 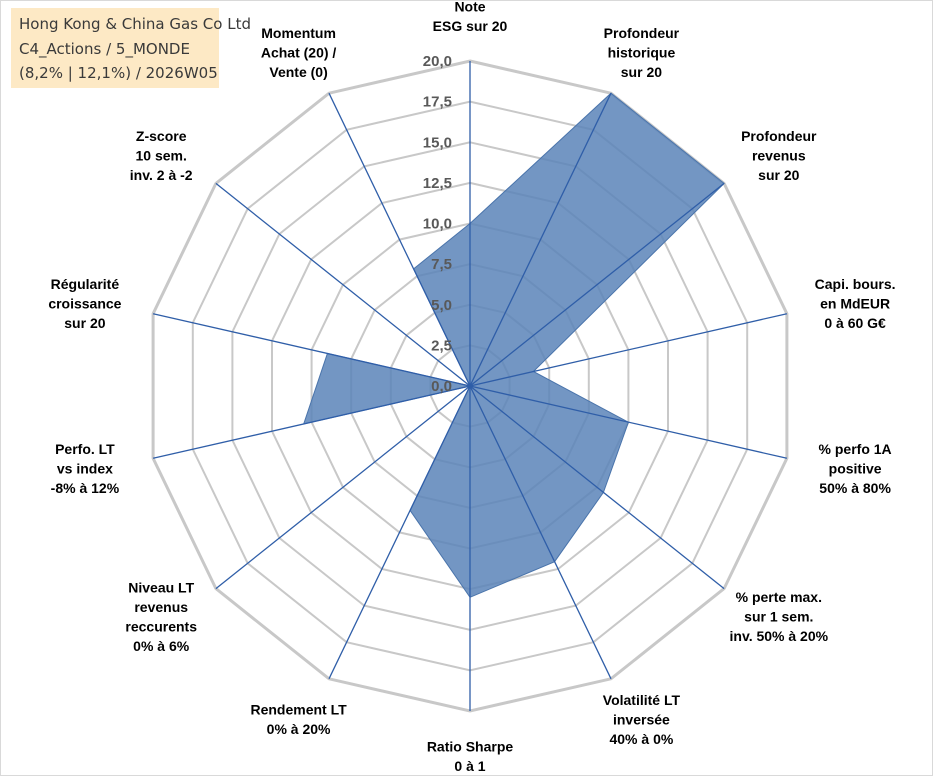 What do you see at coordinates (441, 264) in the screenshot?
I see `r-tick-label: 7,5` at bounding box center [441, 264].